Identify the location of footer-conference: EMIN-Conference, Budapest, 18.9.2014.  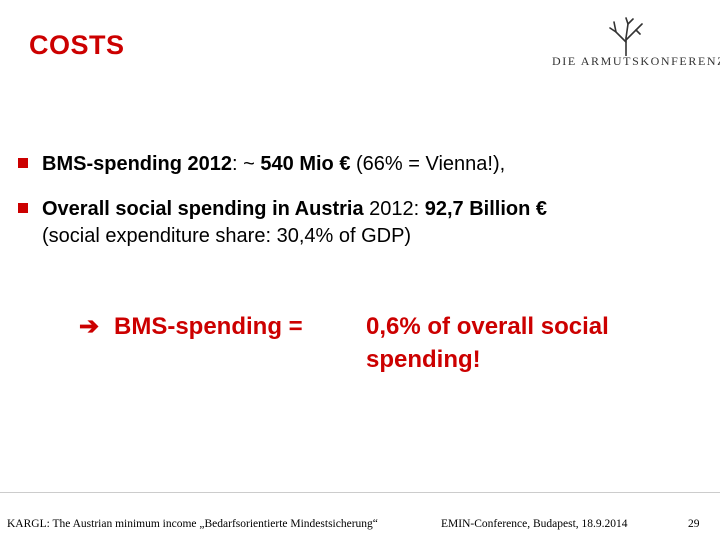
(534, 524).